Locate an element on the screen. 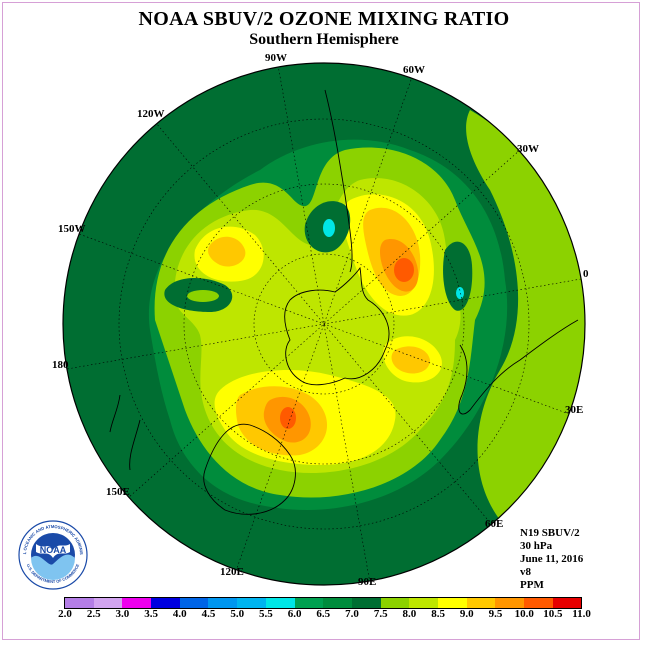  map-subtitle: Southern Hemisphere is located at coordinates (324, 39).